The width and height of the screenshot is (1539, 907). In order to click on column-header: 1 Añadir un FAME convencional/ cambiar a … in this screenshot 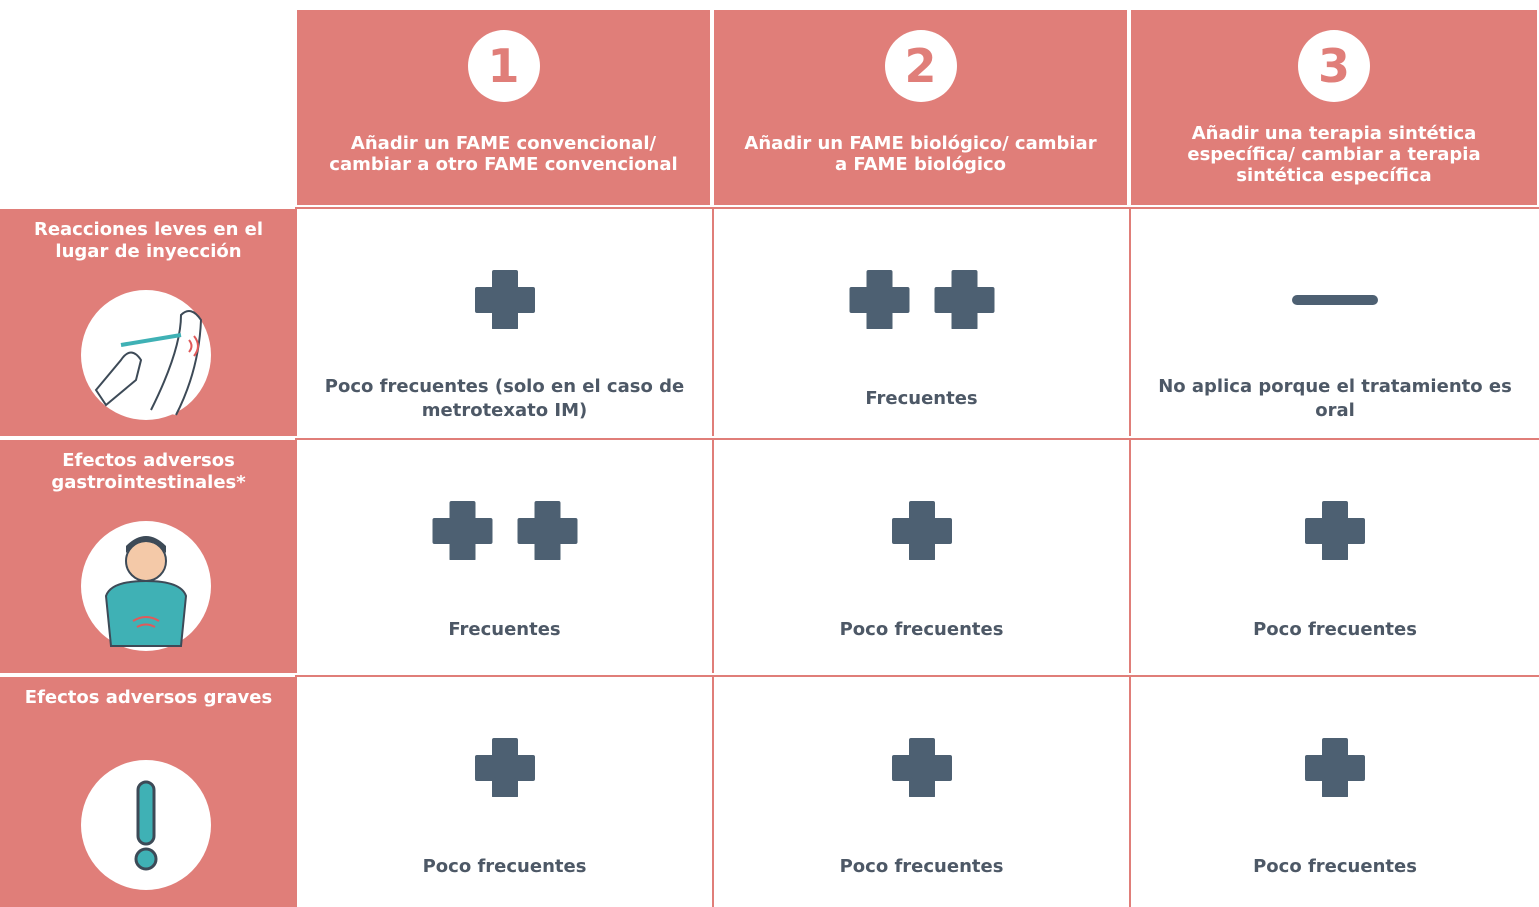, I will do `click(503, 107)`.